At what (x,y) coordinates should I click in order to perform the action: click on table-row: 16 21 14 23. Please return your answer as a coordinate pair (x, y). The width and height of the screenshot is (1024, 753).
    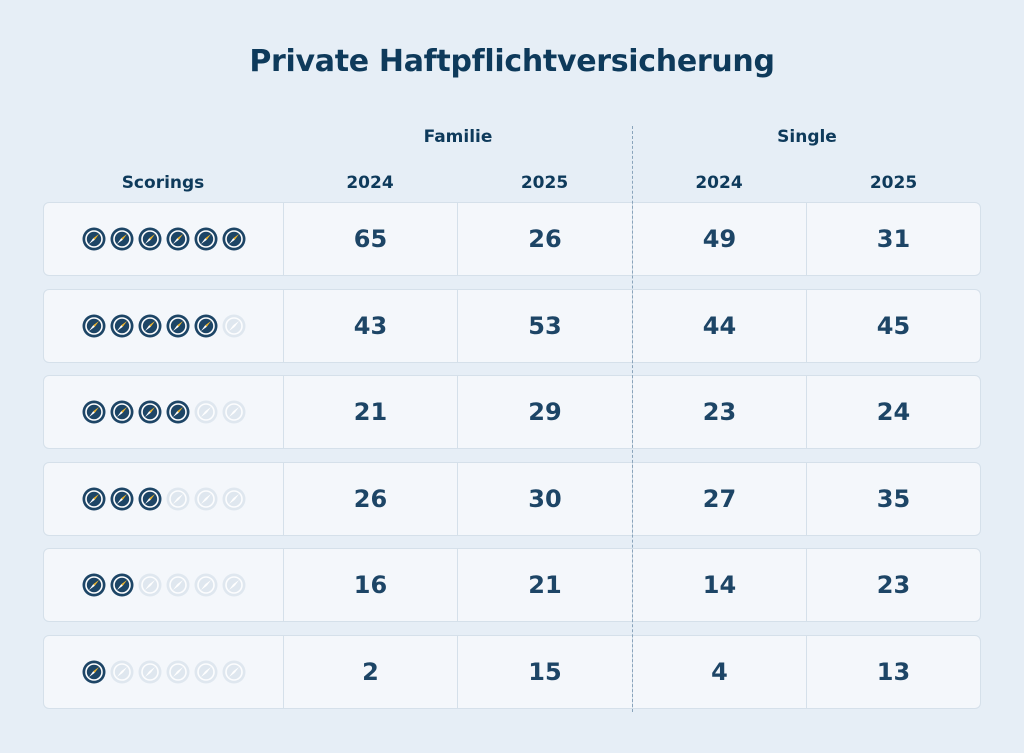
    Looking at the image, I should click on (512, 585).